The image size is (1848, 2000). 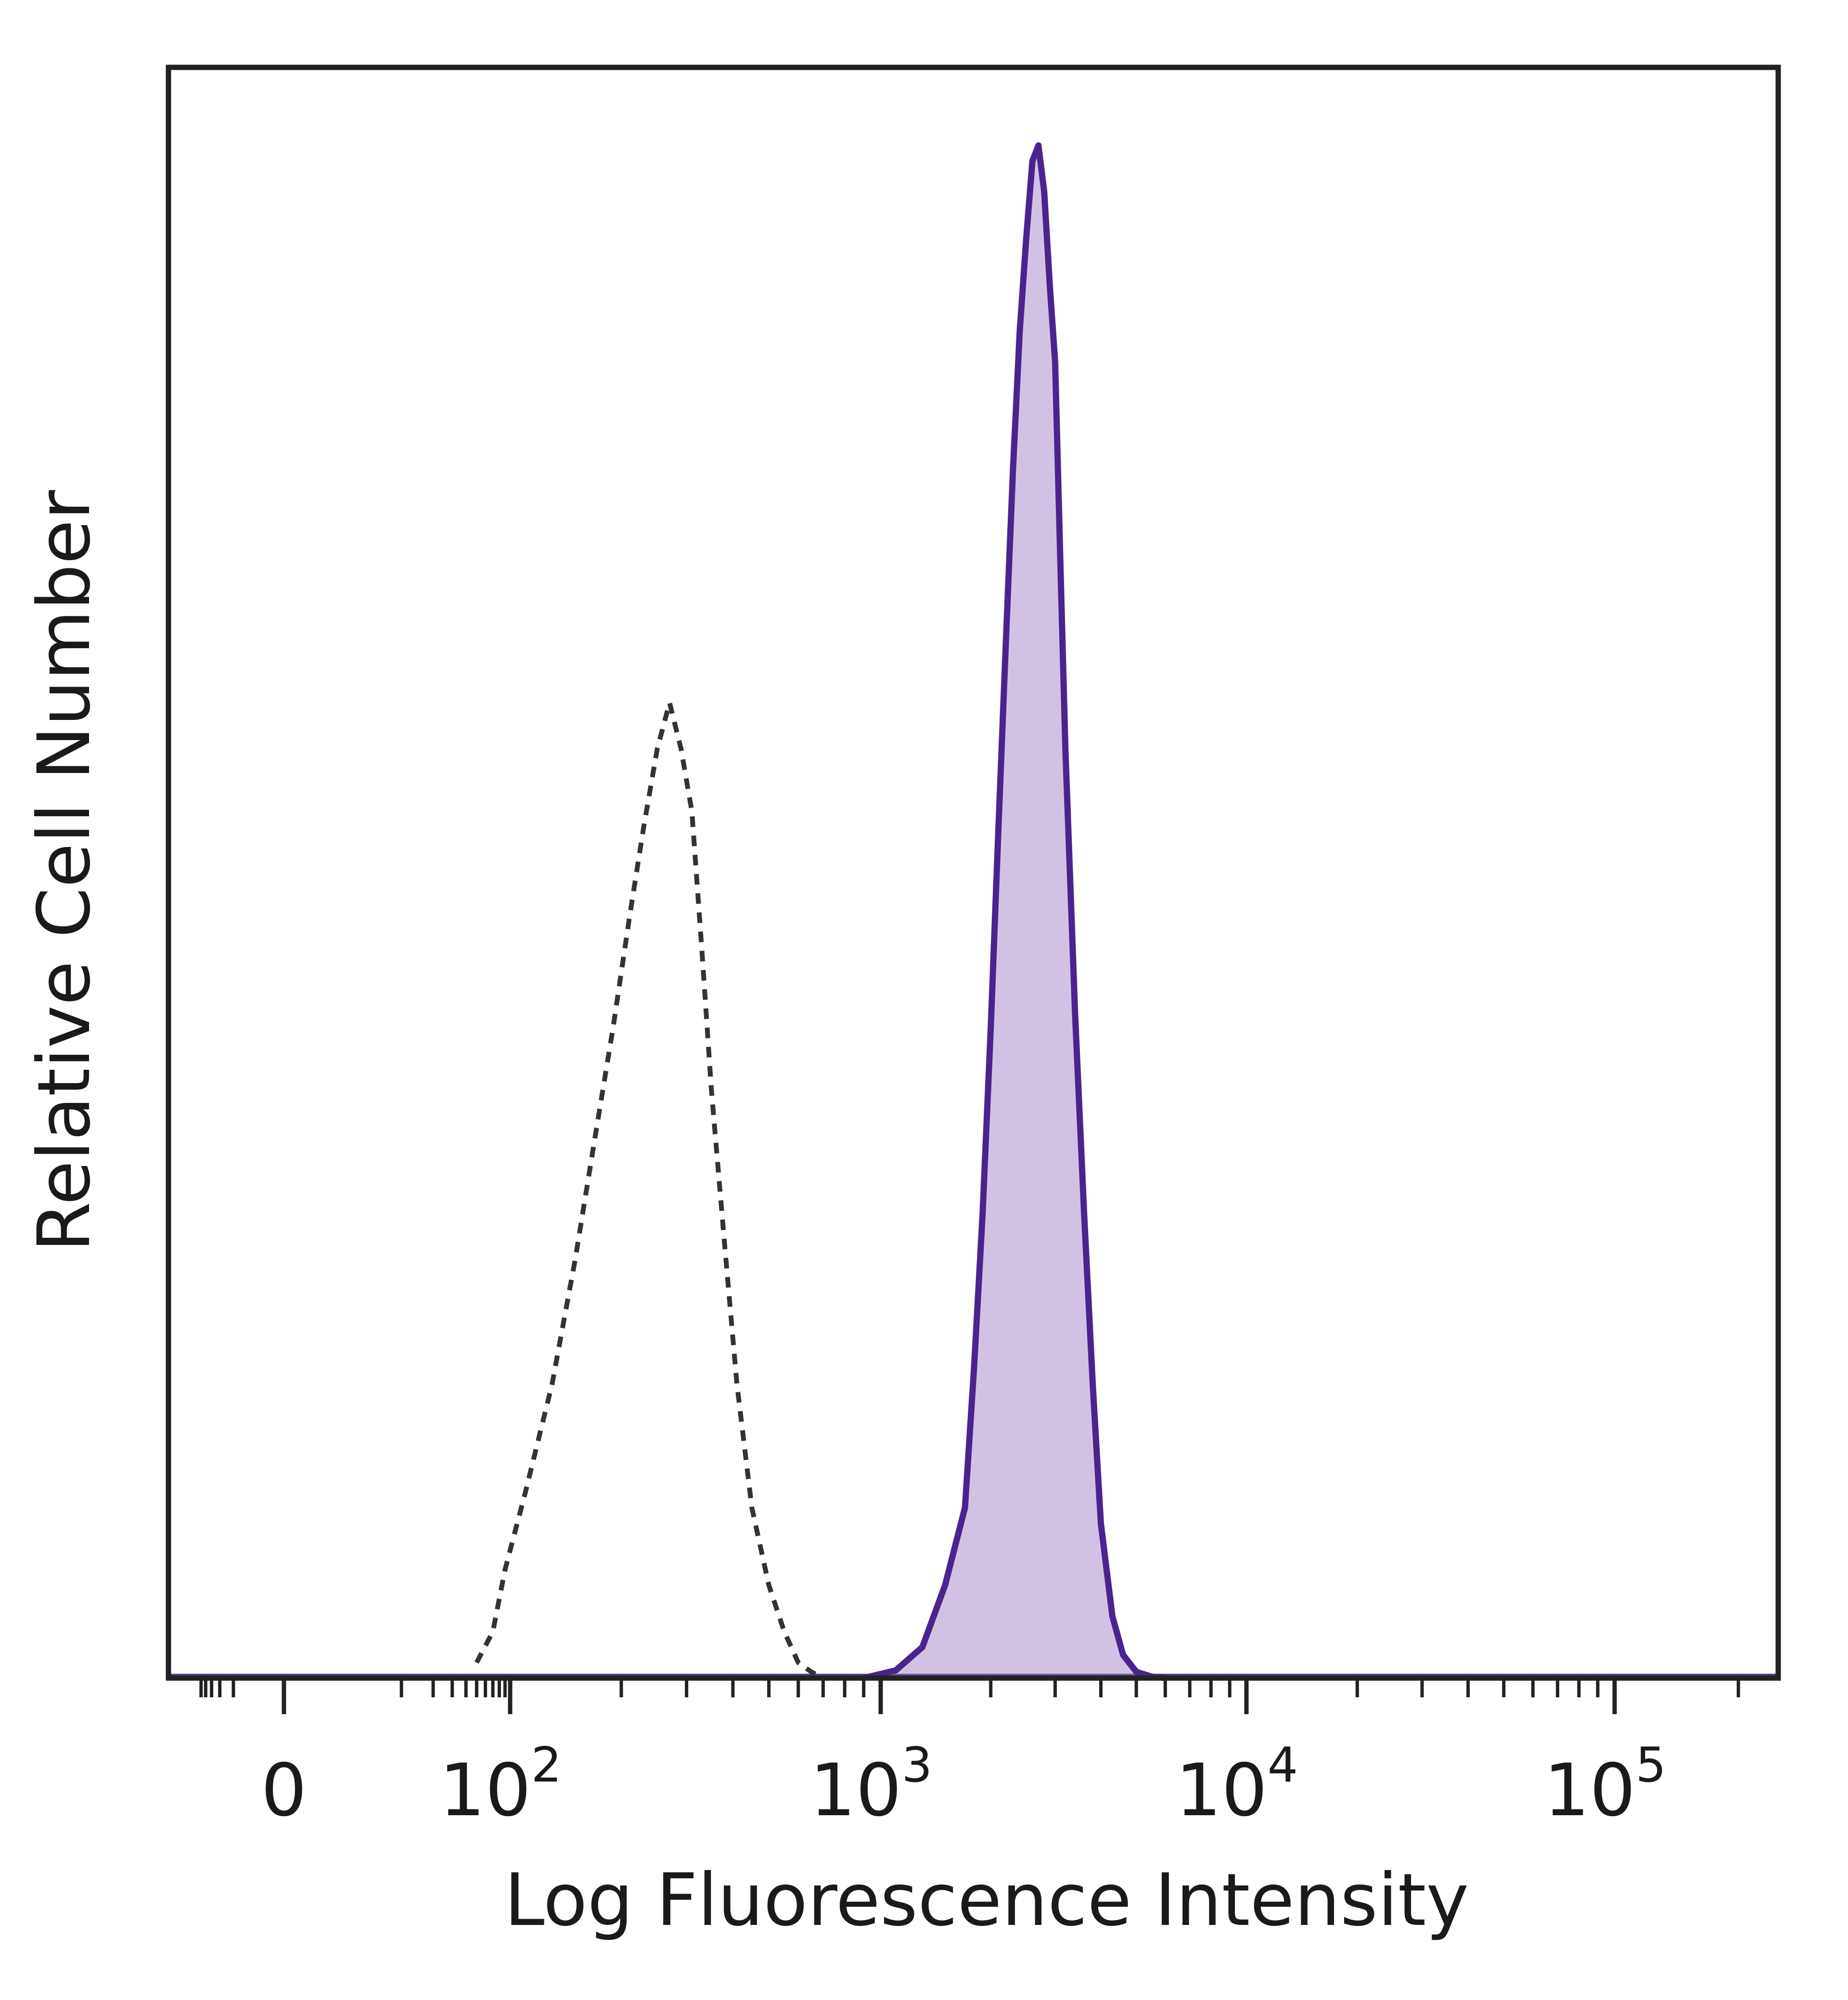 What do you see at coordinates (64, 871) in the screenshot?
I see `y-axis-title: Relative Cell Number` at bounding box center [64, 871].